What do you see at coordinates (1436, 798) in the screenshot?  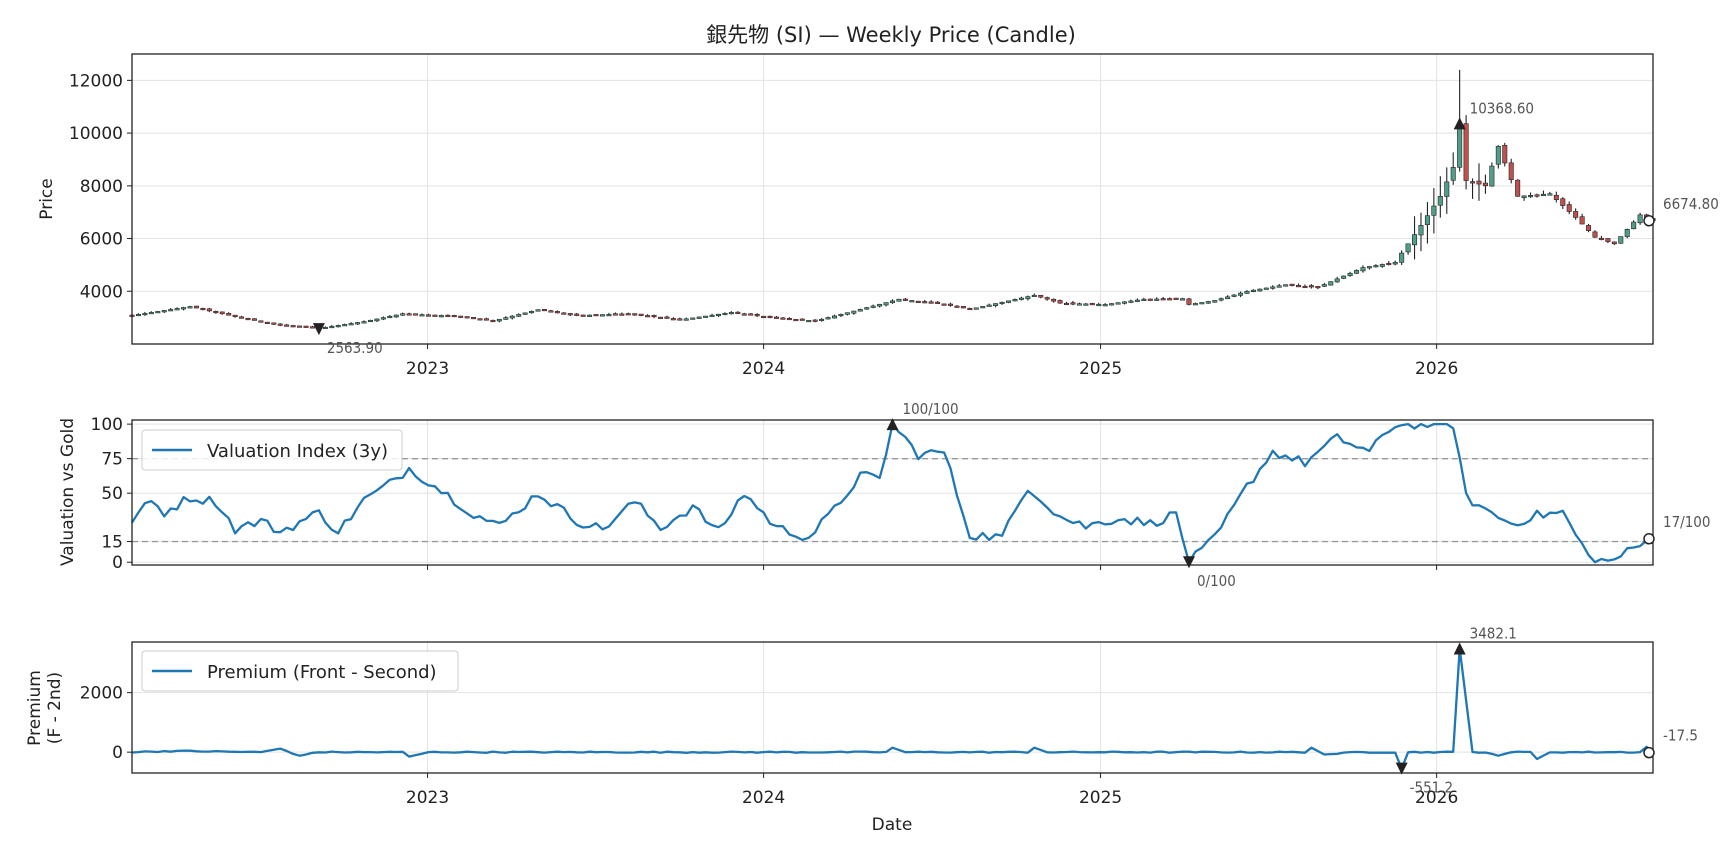 I see `premium-x-tick-label: 2026` at bounding box center [1436, 798].